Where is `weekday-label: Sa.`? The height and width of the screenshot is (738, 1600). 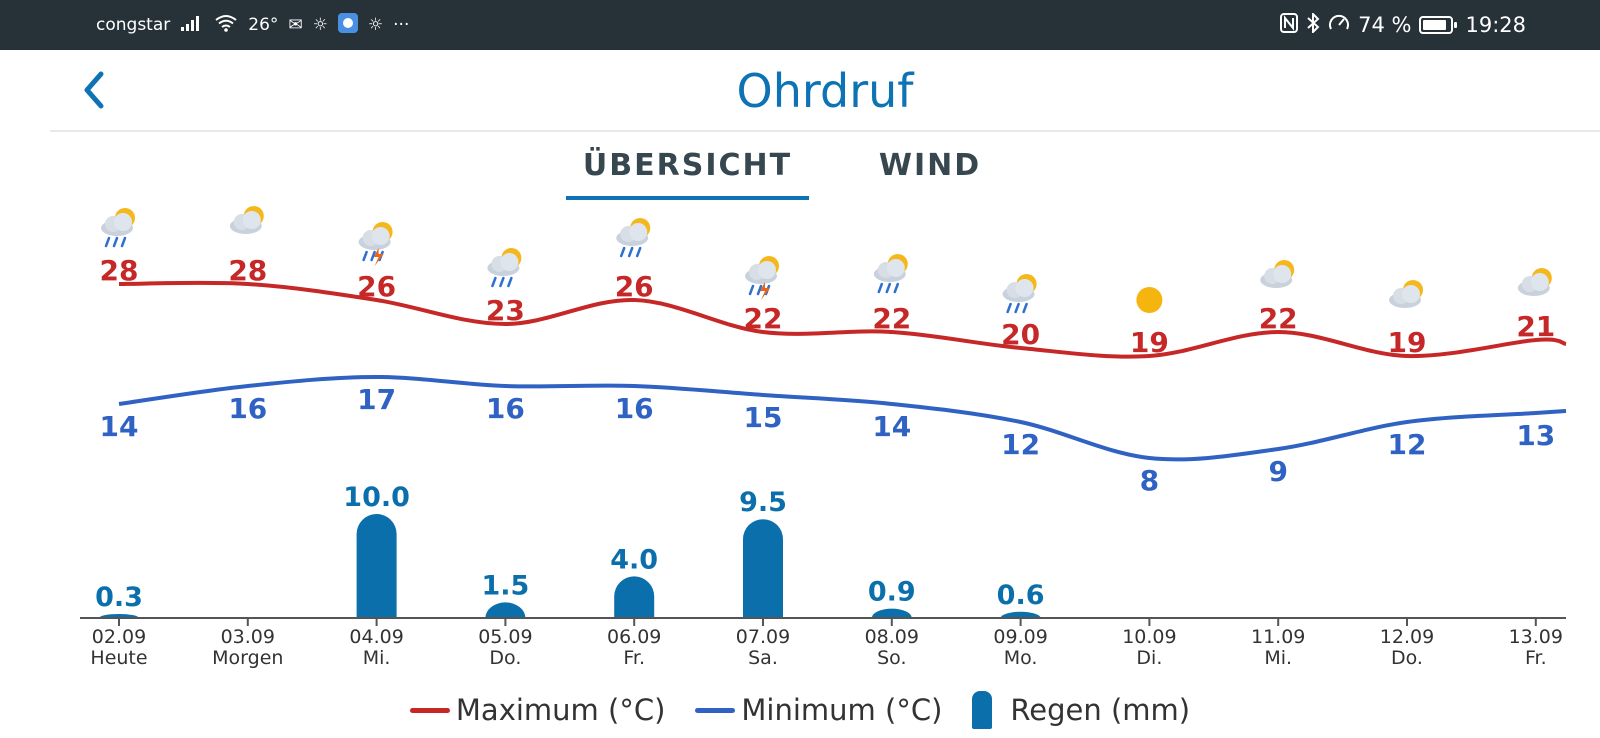 weekday-label: Sa. is located at coordinates (763, 658).